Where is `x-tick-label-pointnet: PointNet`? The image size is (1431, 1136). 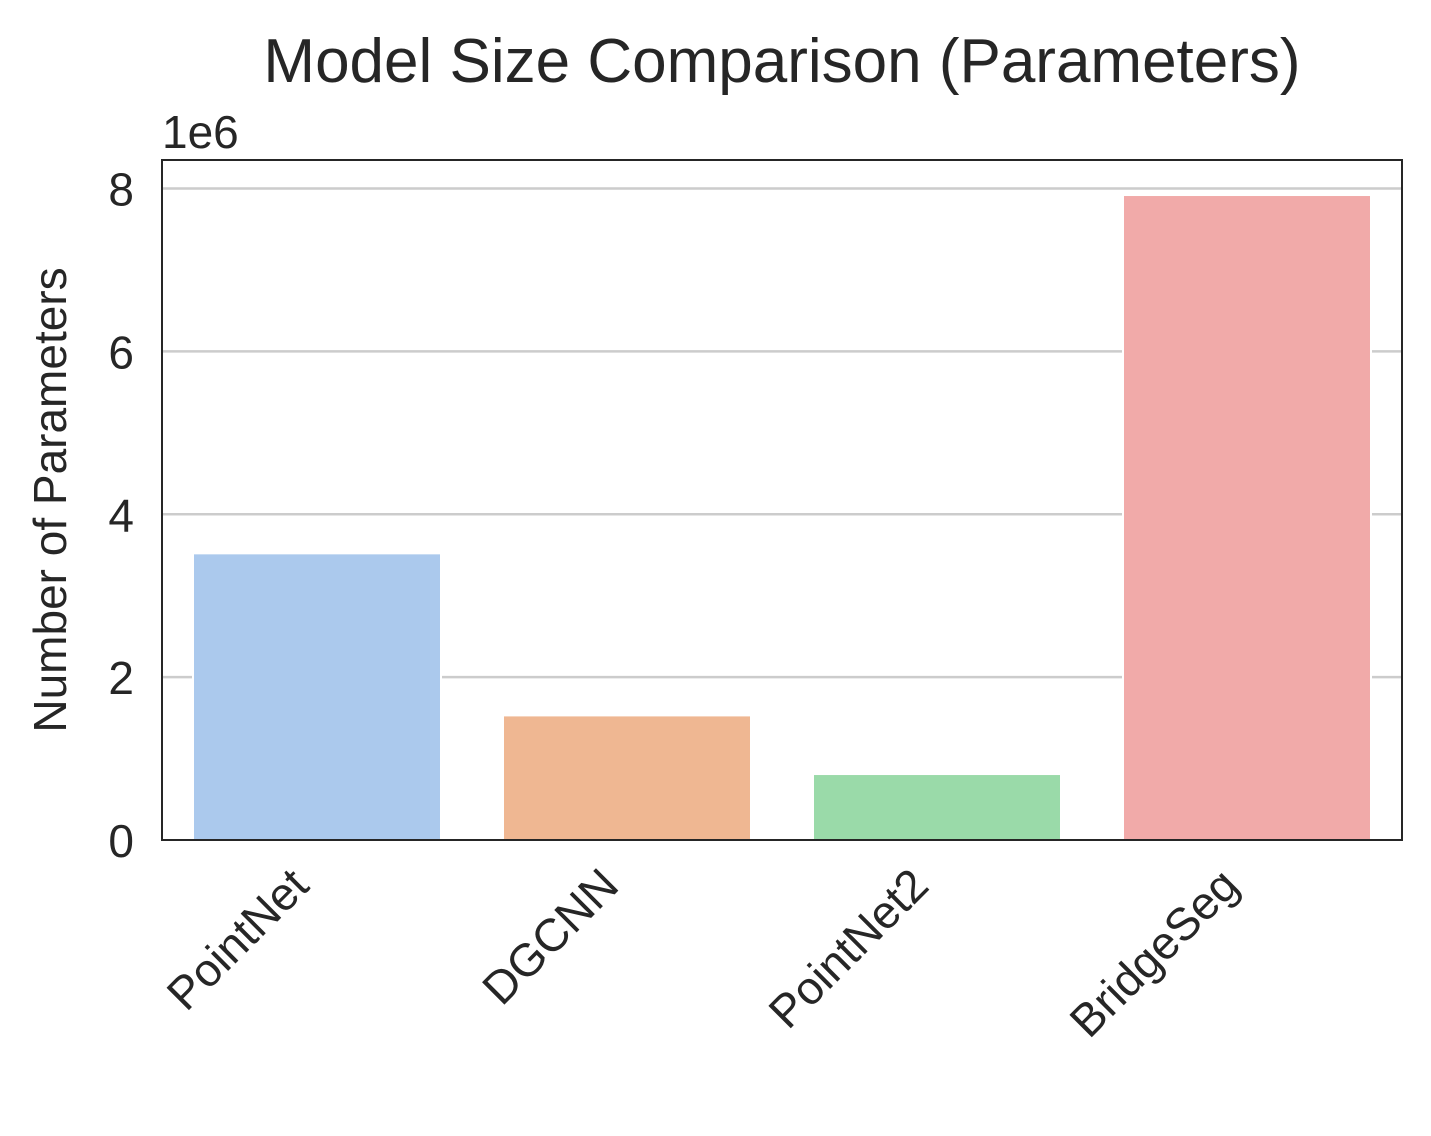 x-tick-label-pointnet: PointNet is located at coordinates (238, 939).